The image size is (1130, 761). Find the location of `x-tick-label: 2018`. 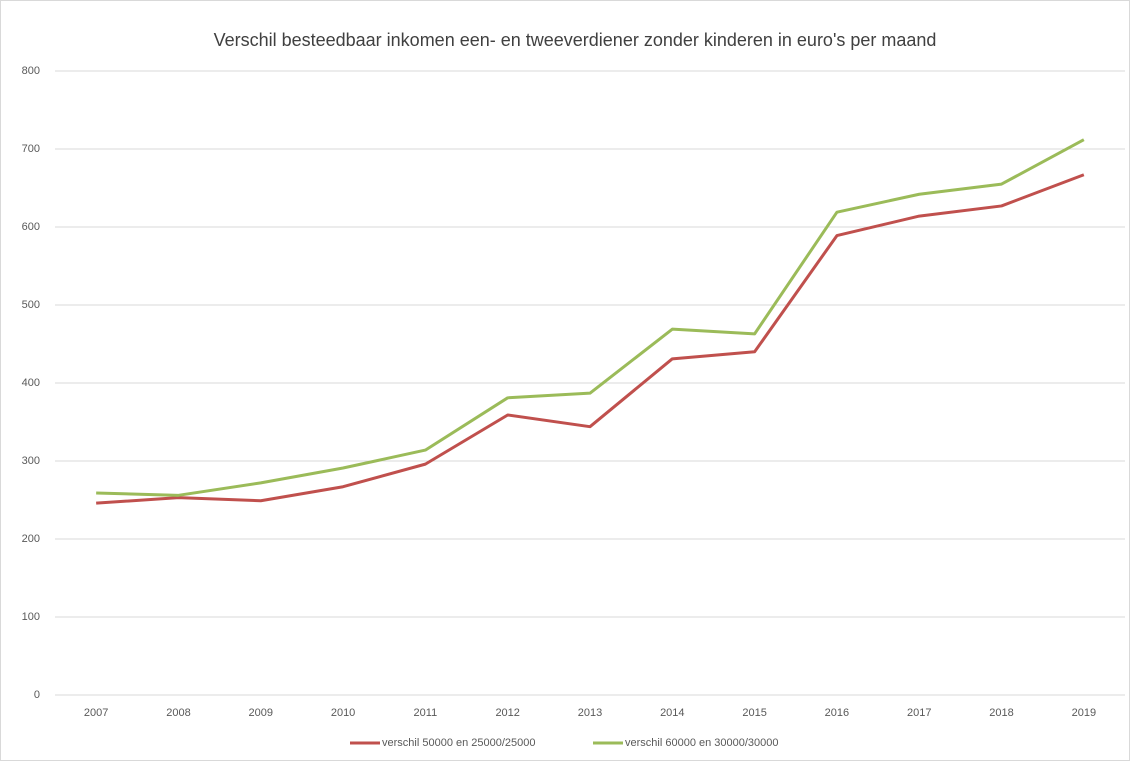

x-tick-label: 2018 is located at coordinates (1001, 713).